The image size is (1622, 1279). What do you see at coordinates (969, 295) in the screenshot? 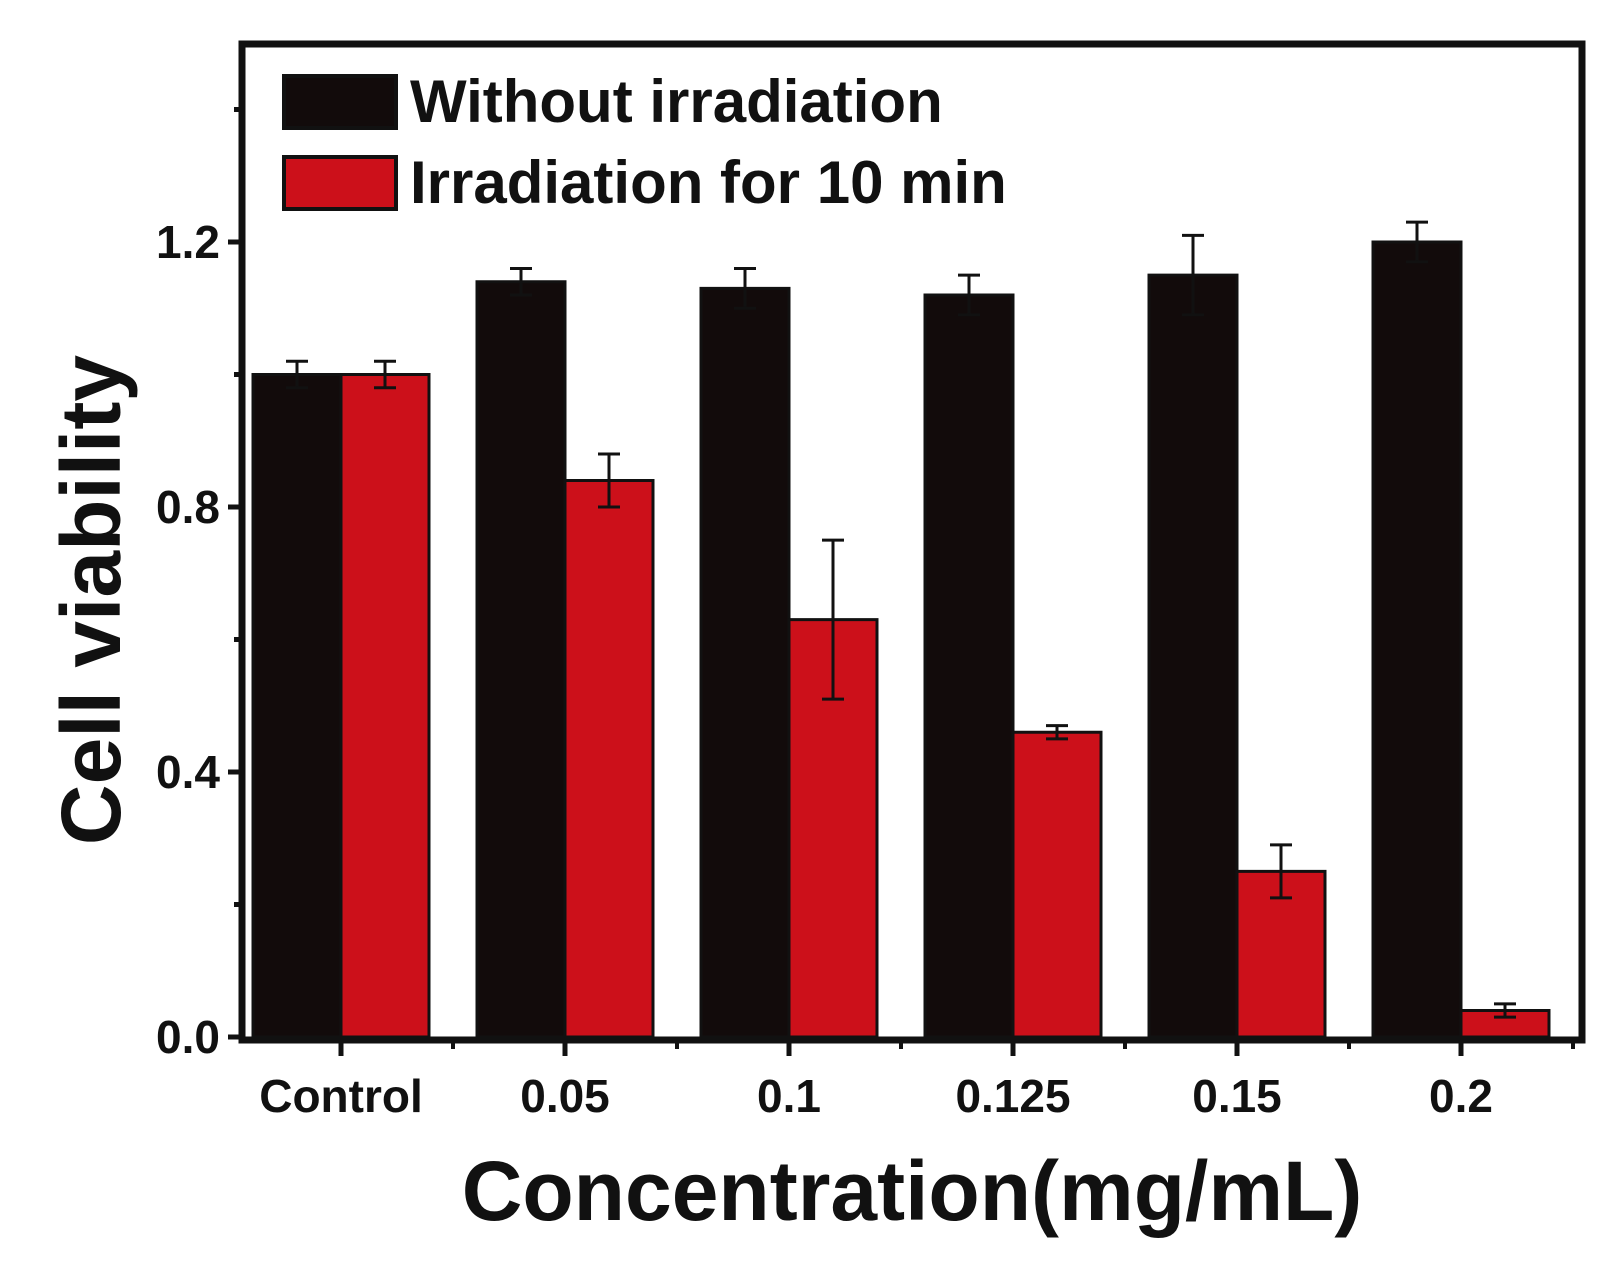
I see `error-bar-without-irradiation-0.125` at bounding box center [969, 295].